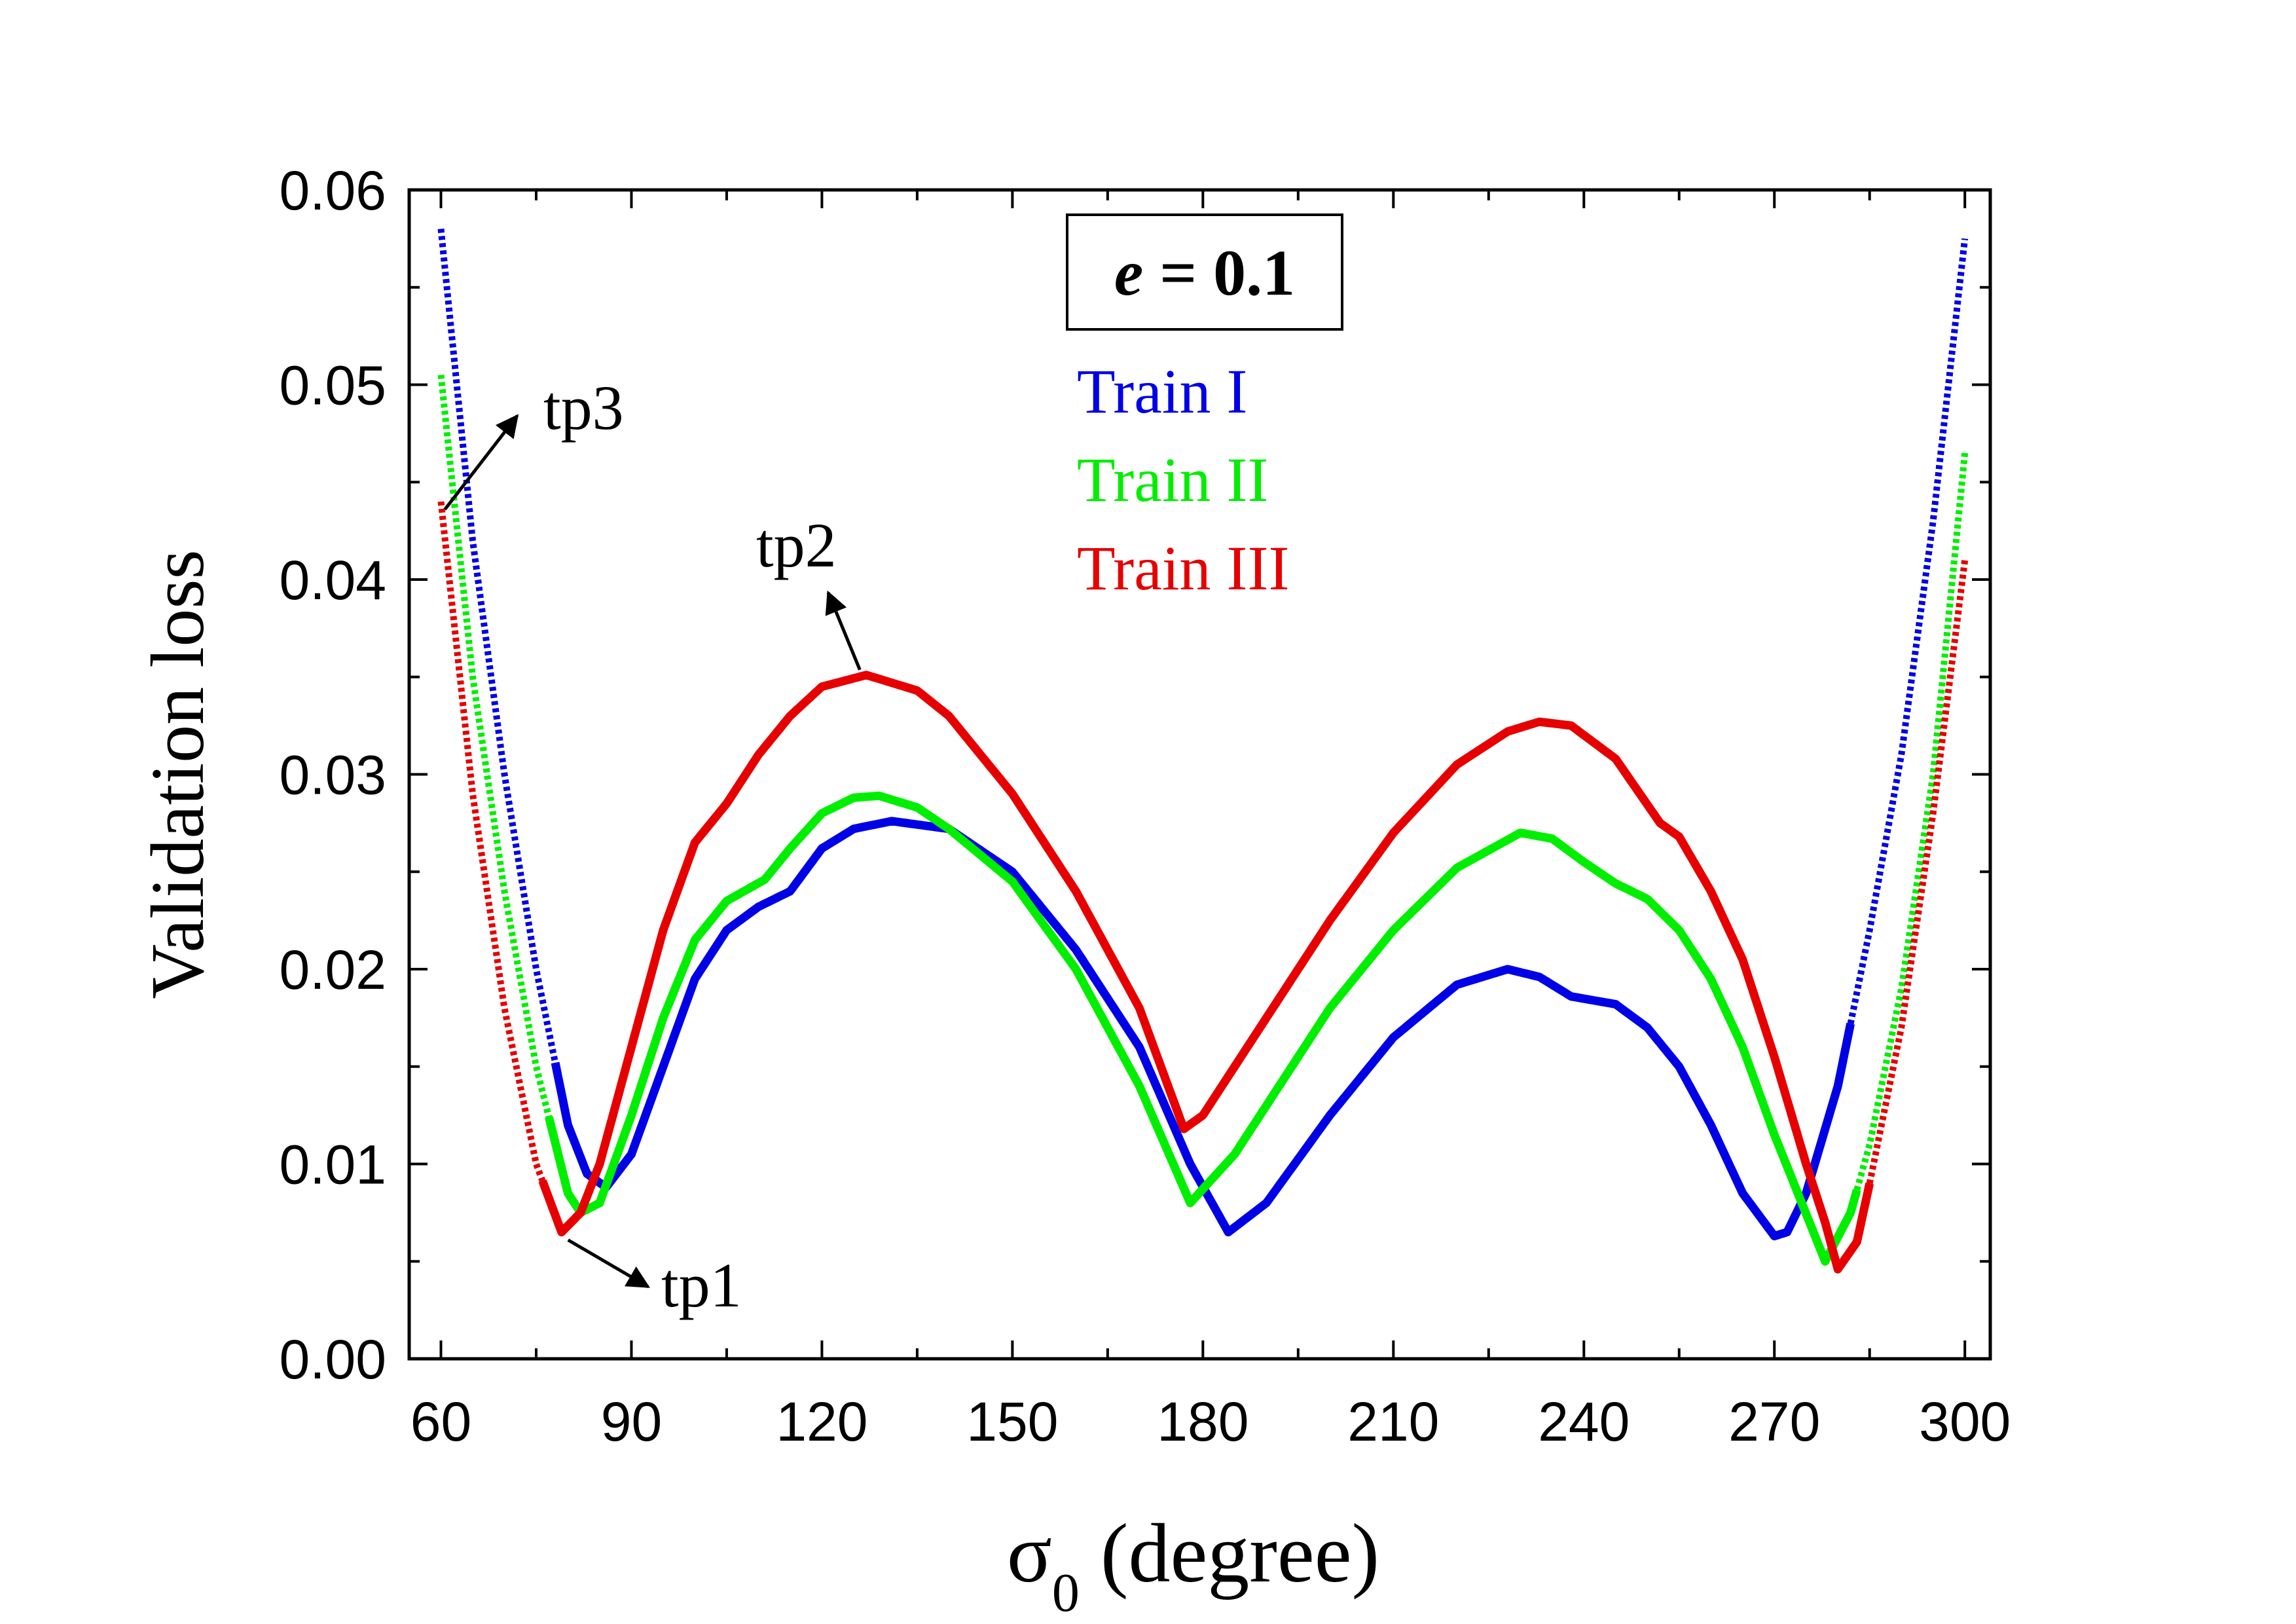 This screenshot has width=2296, height=1624. What do you see at coordinates (1066, 1592) in the screenshot?
I see `x-axis-subscript: 0` at bounding box center [1066, 1592].